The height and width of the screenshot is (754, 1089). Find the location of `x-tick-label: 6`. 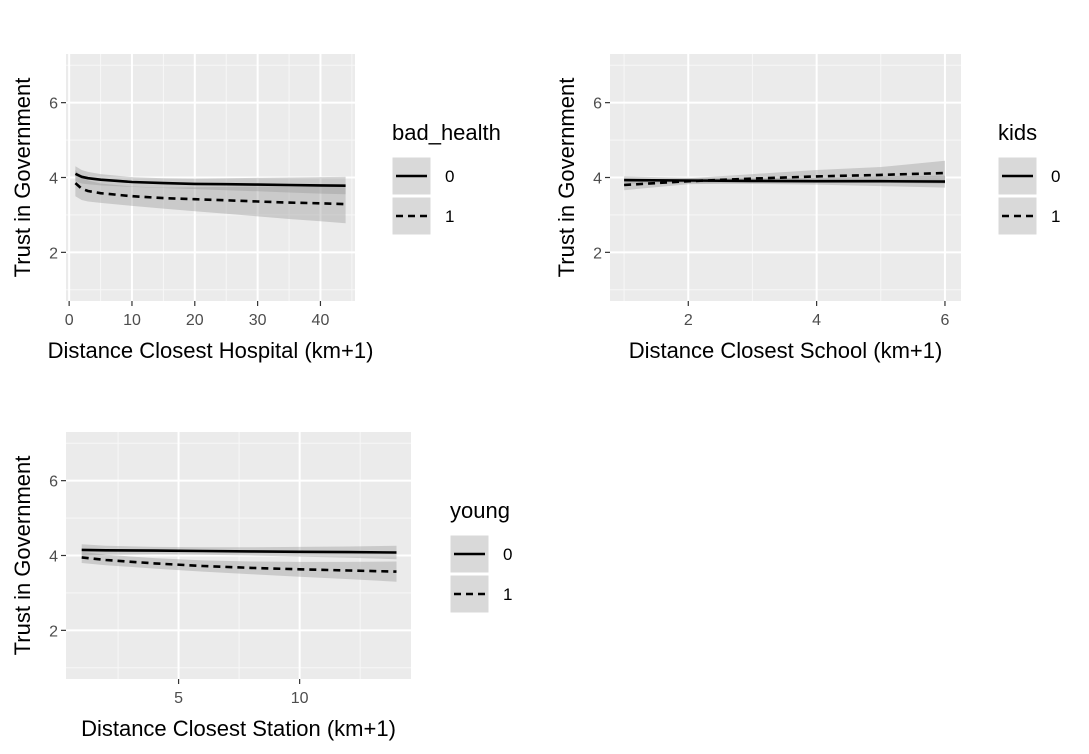

x-tick-label: 6 is located at coordinates (945, 320).